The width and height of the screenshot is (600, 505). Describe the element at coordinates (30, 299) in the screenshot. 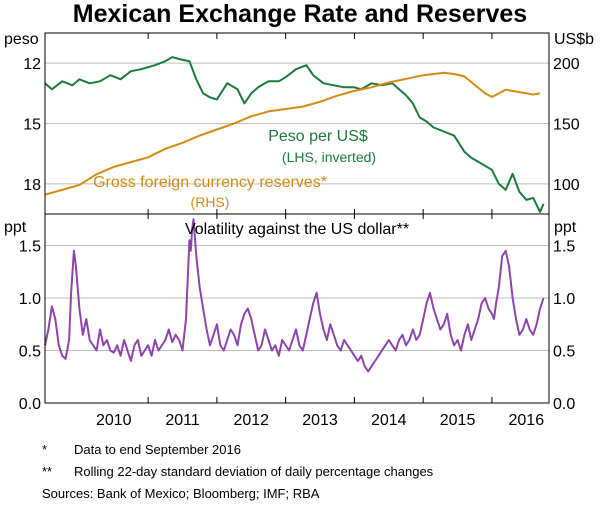

I see `bottom-left-tick-1.0: 1.0` at that location.